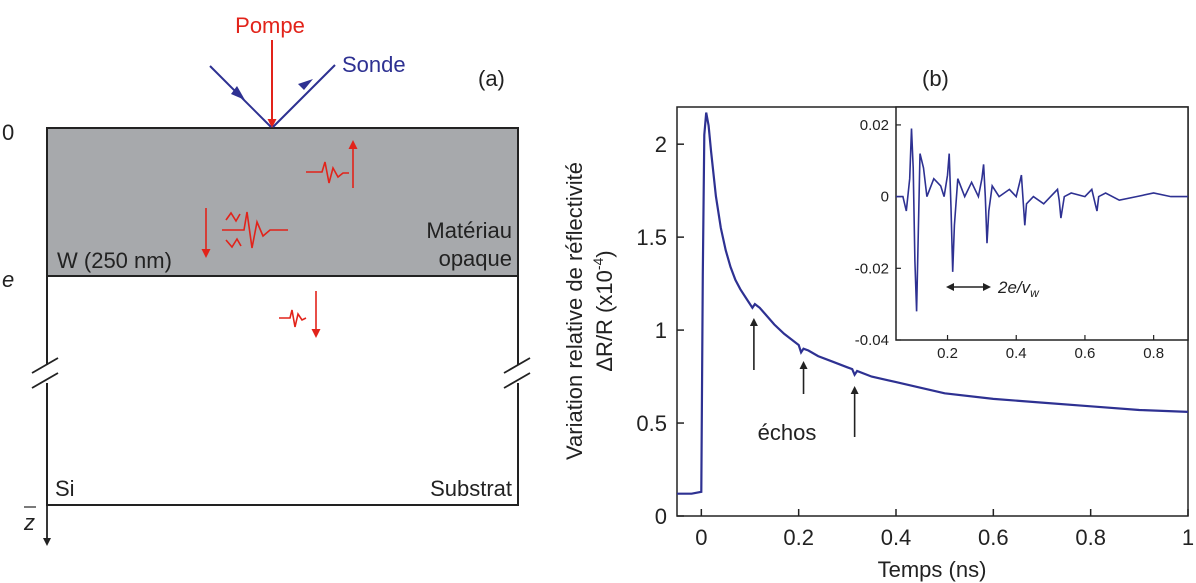  What do you see at coordinates (874, 125) in the screenshot?
I see `inset-y-tick-label: 0.02` at bounding box center [874, 125].